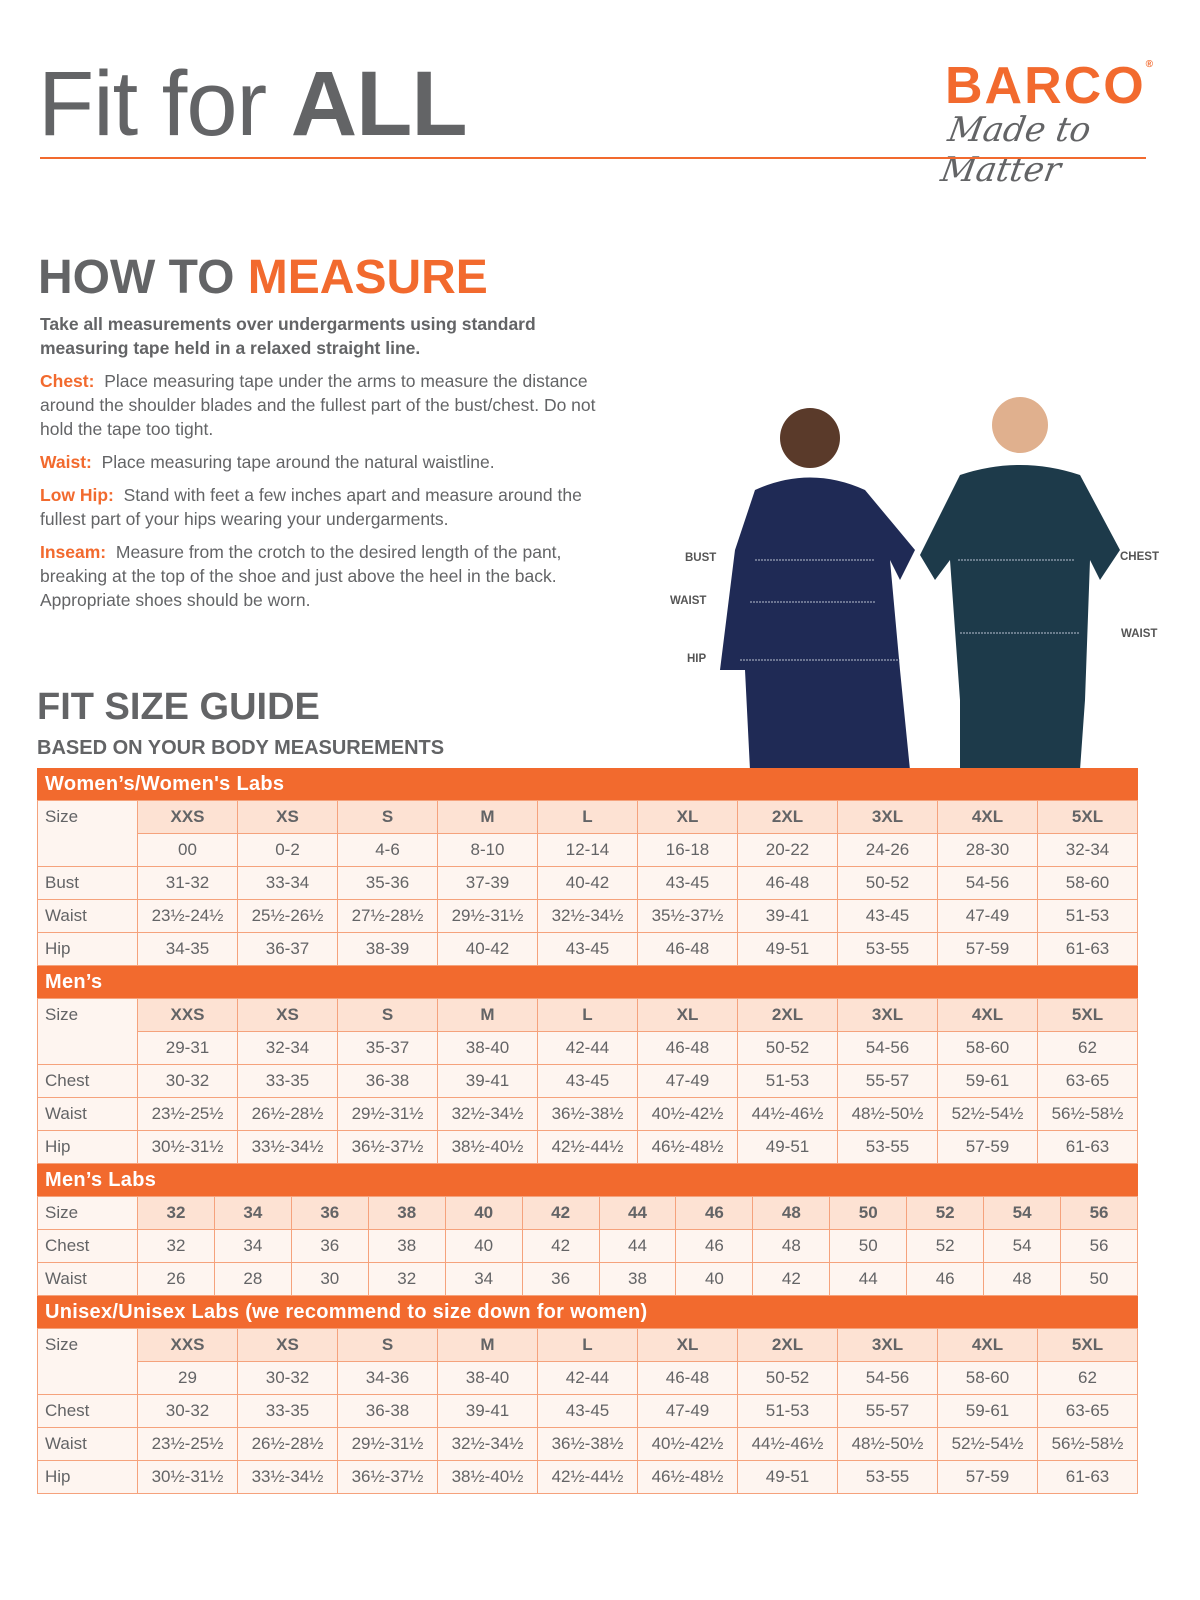 The image size is (1200, 1600). Describe the element at coordinates (387, 1411) in the screenshot. I see `table-cell: 36-38` at that location.